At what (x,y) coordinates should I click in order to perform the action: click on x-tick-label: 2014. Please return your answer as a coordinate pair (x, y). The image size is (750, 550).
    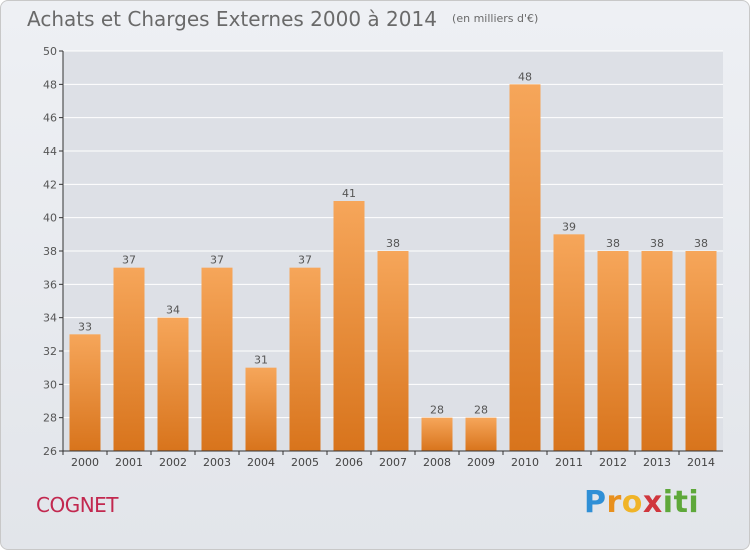
    Looking at the image, I should click on (701, 462).